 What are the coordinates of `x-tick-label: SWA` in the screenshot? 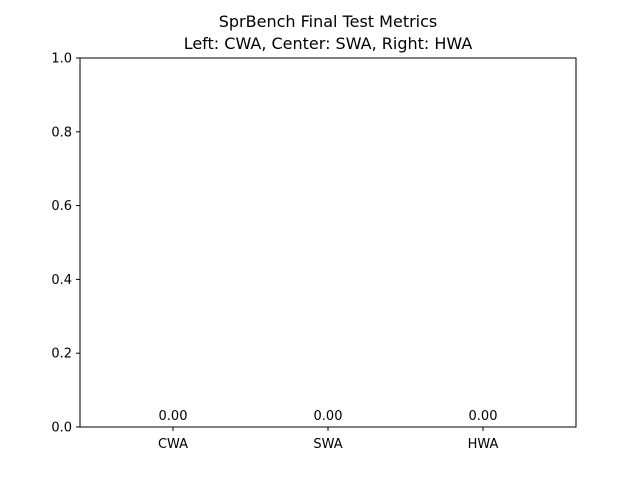 It's located at (327, 444).